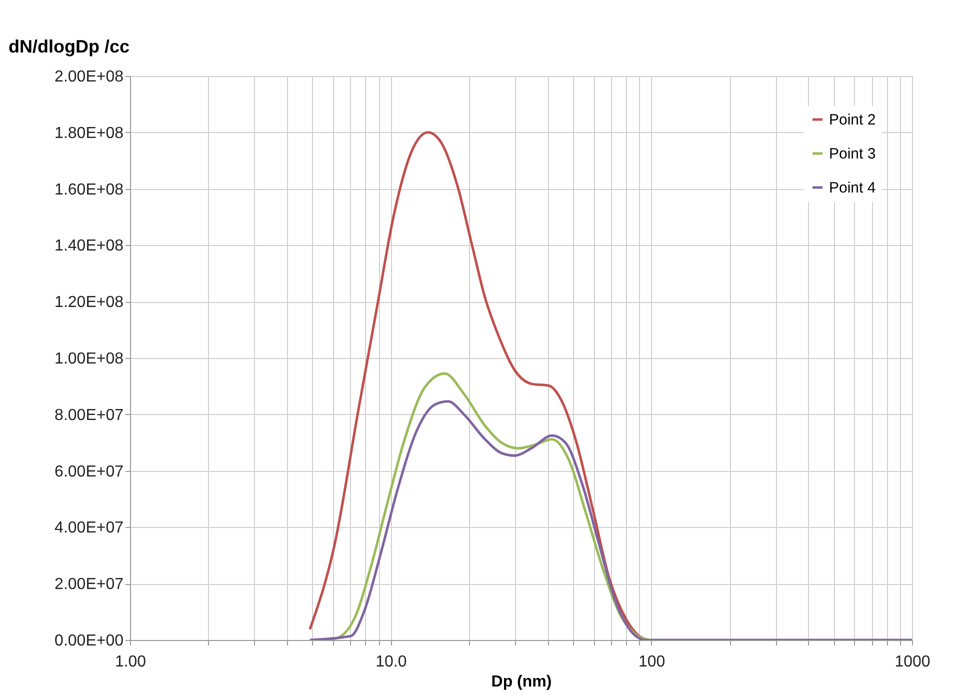  What do you see at coordinates (89, 585) in the screenshot?
I see `y-tick-label: 2.00E+07` at bounding box center [89, 585].